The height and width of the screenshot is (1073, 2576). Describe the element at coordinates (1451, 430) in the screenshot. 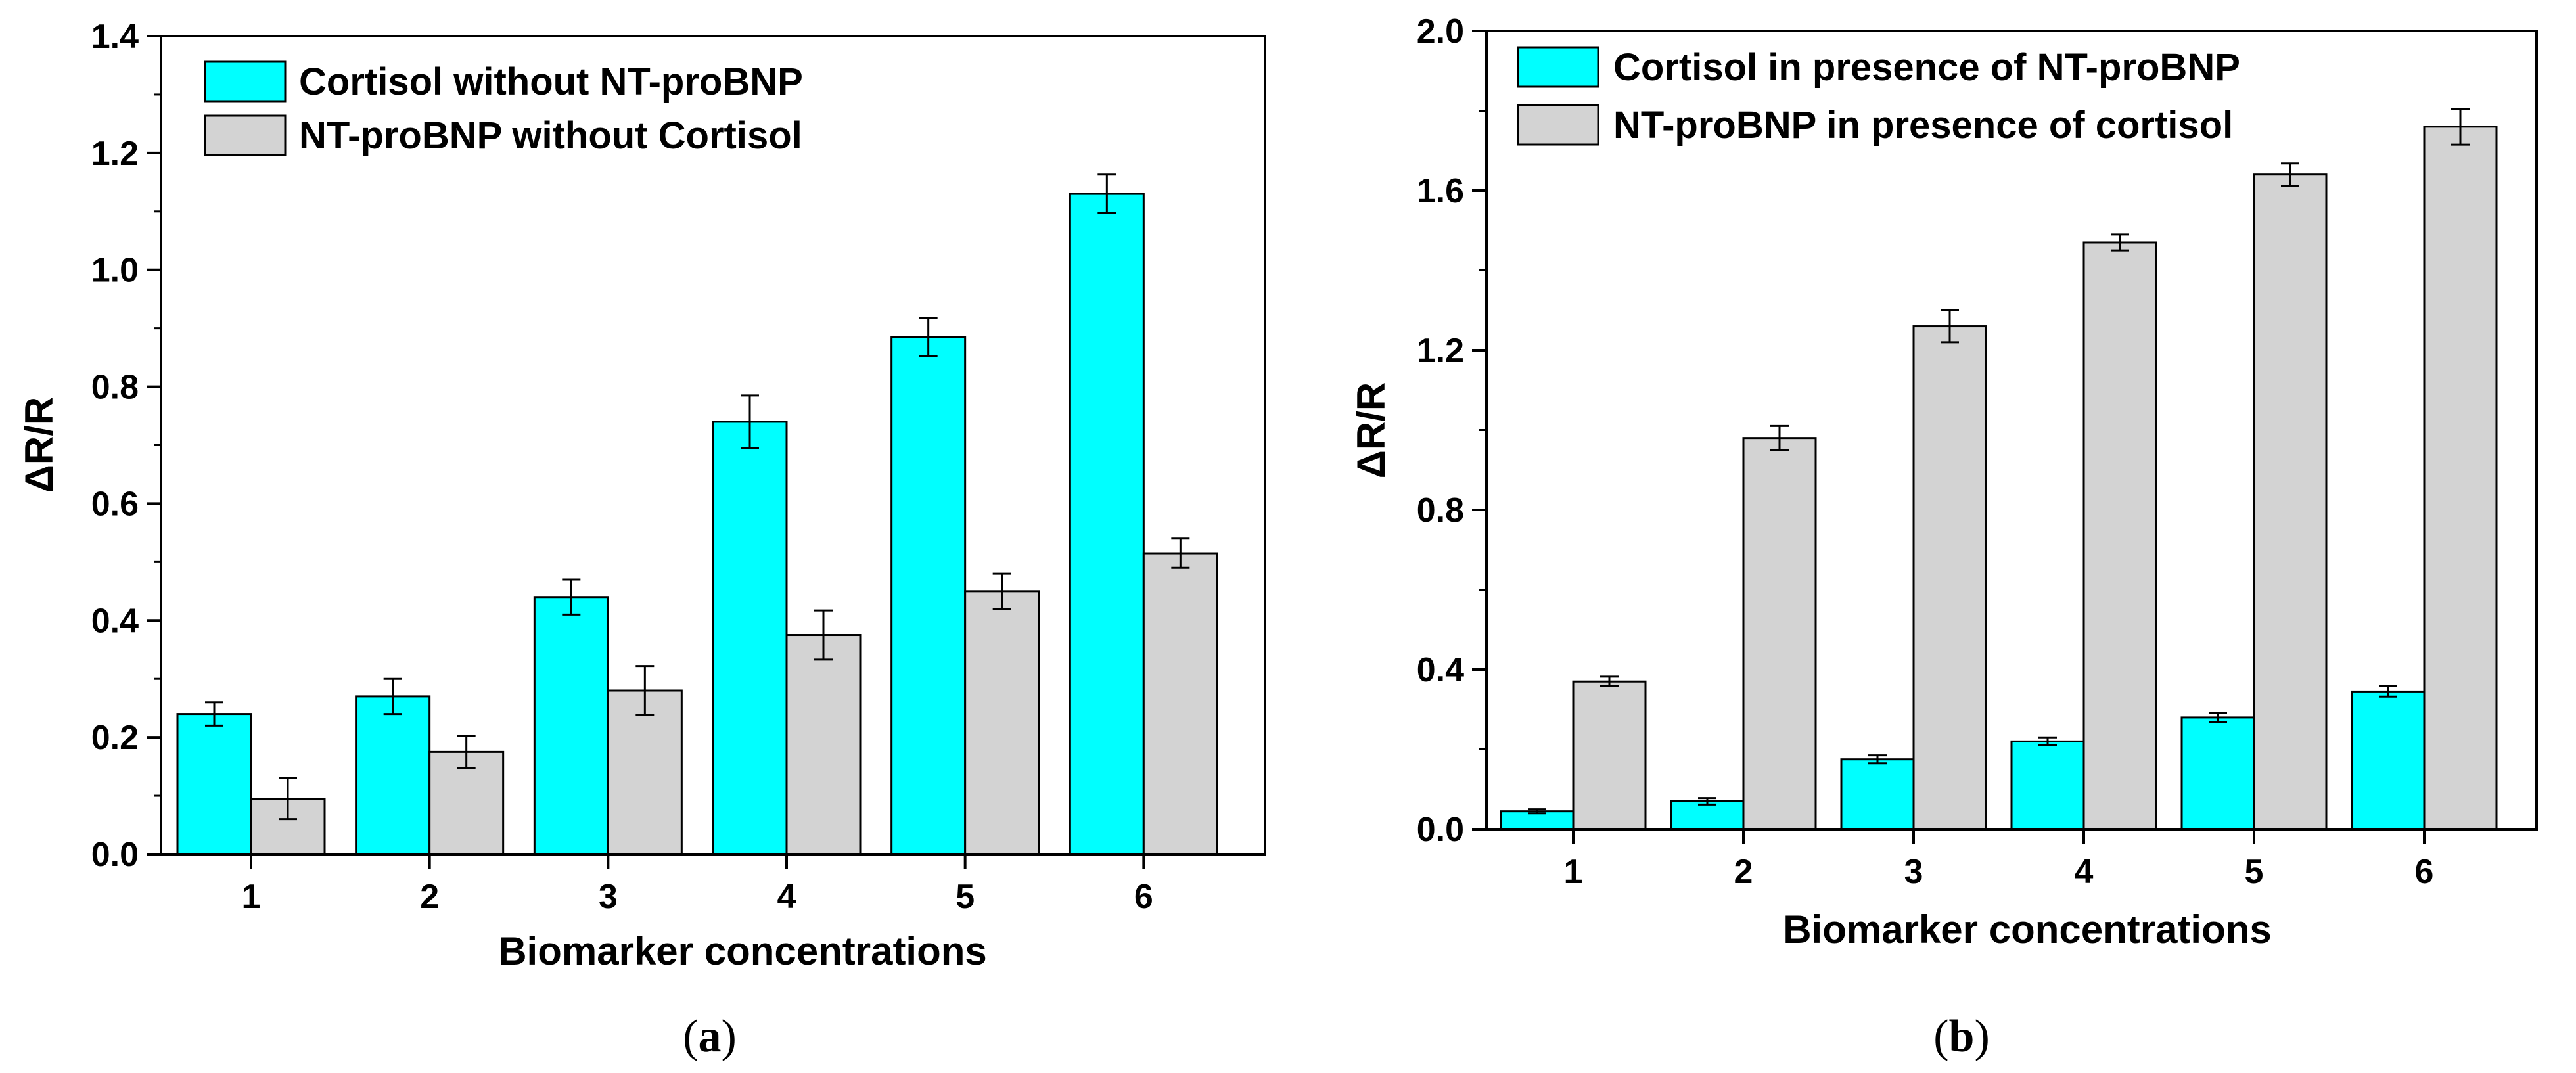

I see `panel-b-y-ticks: 0.0 0.4 0.8 1.2 1.6 2.0` at that location.